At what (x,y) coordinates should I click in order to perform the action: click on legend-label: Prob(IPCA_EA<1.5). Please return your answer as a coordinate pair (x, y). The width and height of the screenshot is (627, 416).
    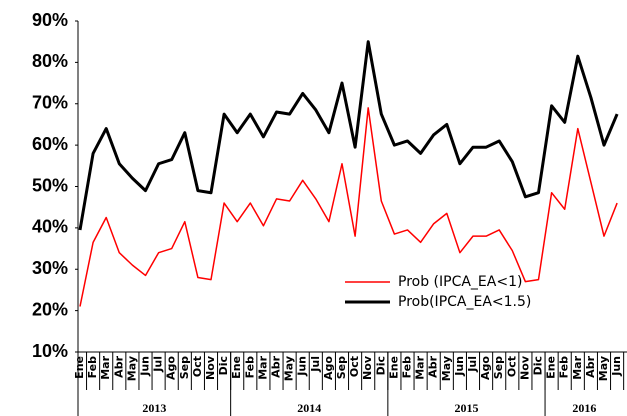
    Looking at the image, I should click on (464, 302).